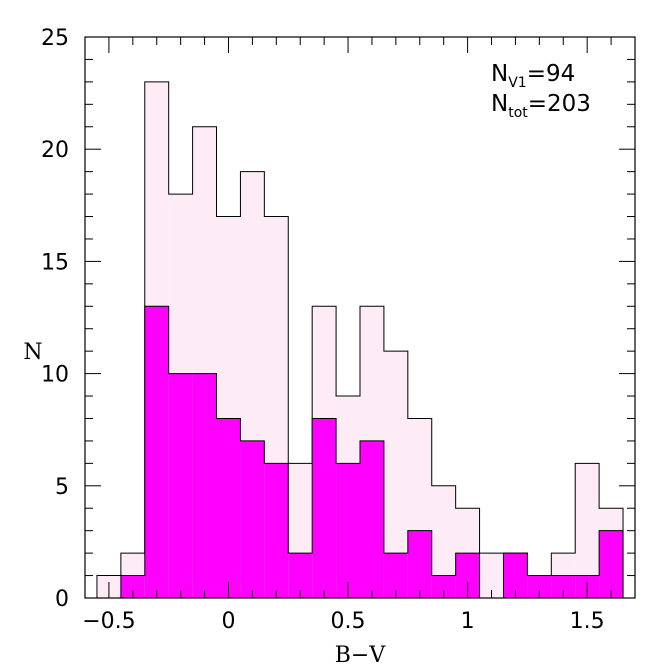 Image resolution: width=670 pixels, height=670 pixels. I want to click on y-tick-label: 20, so click(55, 150).